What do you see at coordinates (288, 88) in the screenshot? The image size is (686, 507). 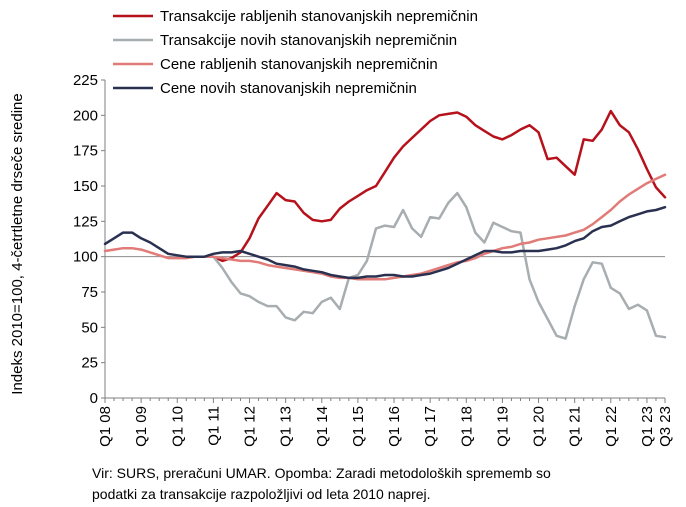 I see `legend-label-4: Cene novih stanovanjskih nepremičnin` at bounding box center [288, 88].